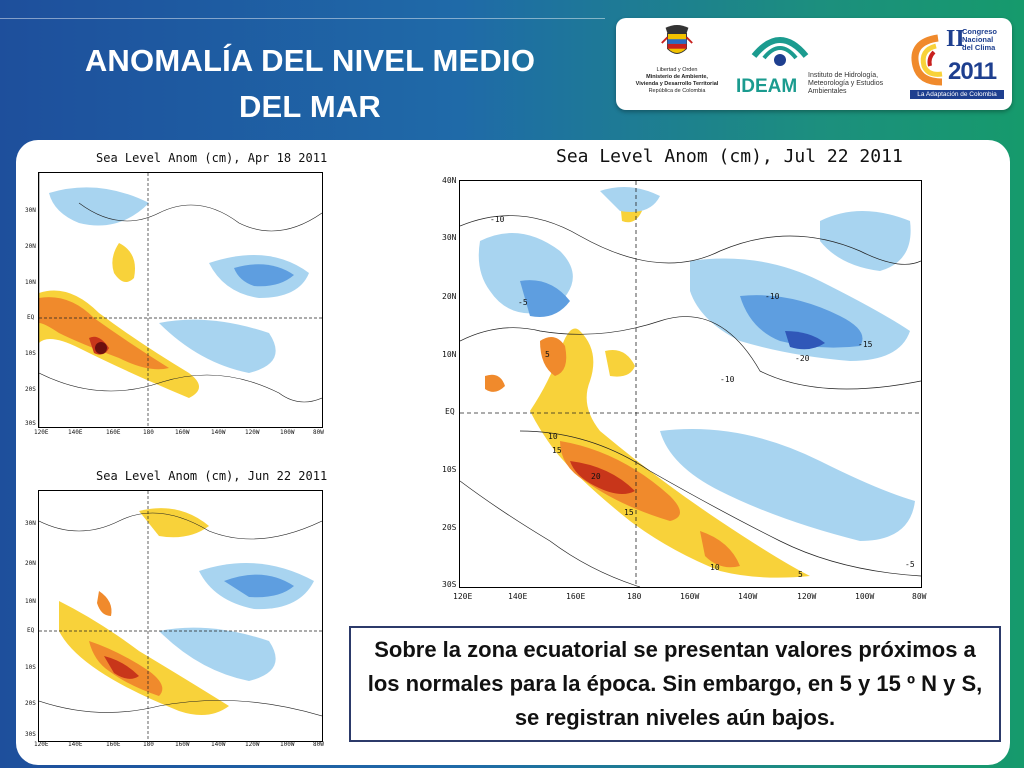 The height and width of the screenshot is (768, 1024). Describe the element at coordinates (310, 106) in the screenshot. I see `title-line-2: DEL MAR` at that location.